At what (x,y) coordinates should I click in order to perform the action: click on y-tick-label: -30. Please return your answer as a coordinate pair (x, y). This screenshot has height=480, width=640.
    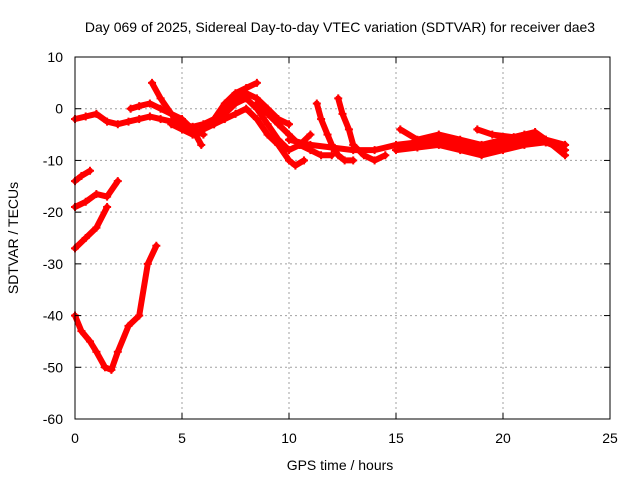
    Looking at the image, I should click on (53, 264).